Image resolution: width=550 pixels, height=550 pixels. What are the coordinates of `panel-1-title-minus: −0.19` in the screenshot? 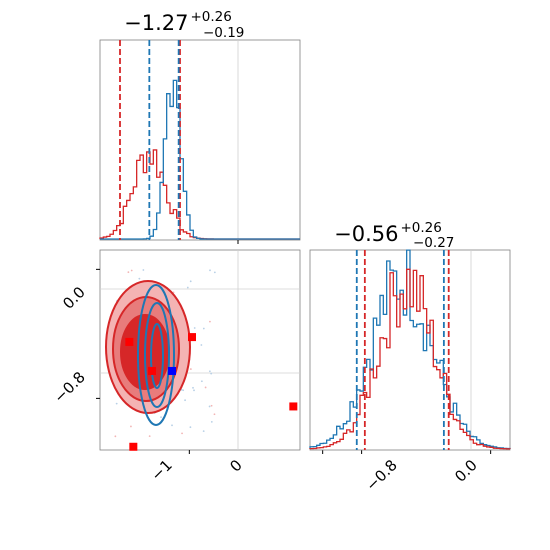 It's located at (223, 33).